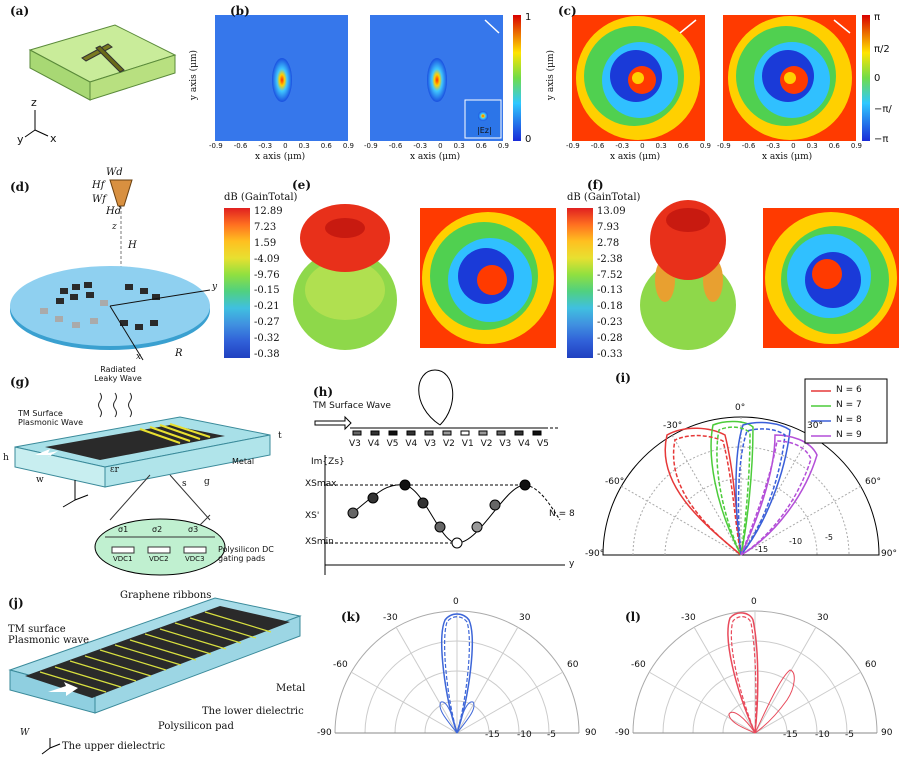  What do you see at coordinates (6, 458) in the screenshot?
I see `g-dim-h: h` at bounding box center [6, 458].